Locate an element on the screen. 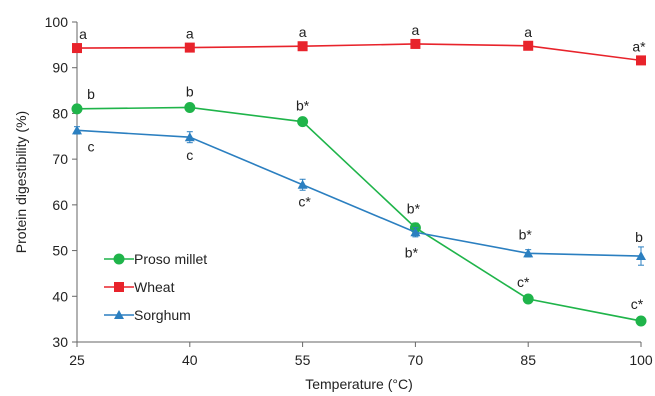 The height and width of the screenshot is (396, 655). y-tick-label: 30 is located at coordinates (60, 342).